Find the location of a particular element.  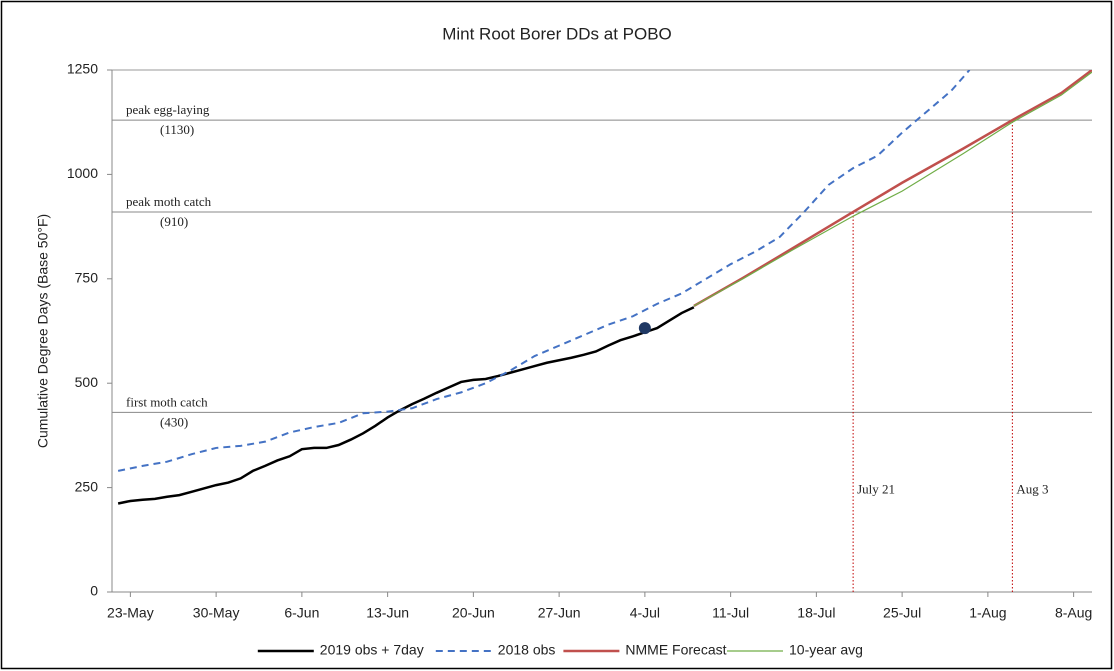

y-axis-label: Cumulative Degree Days (Base 50°F) is located at coordinates (43, 331).